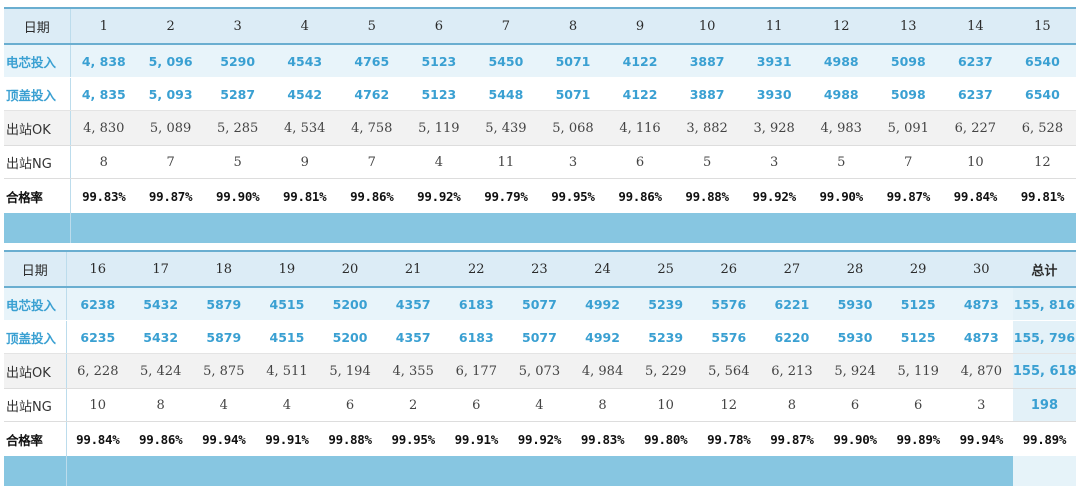 The image size is (1080, 486). I want to click on out-ok-value: 5, 924, so click(855, 371).